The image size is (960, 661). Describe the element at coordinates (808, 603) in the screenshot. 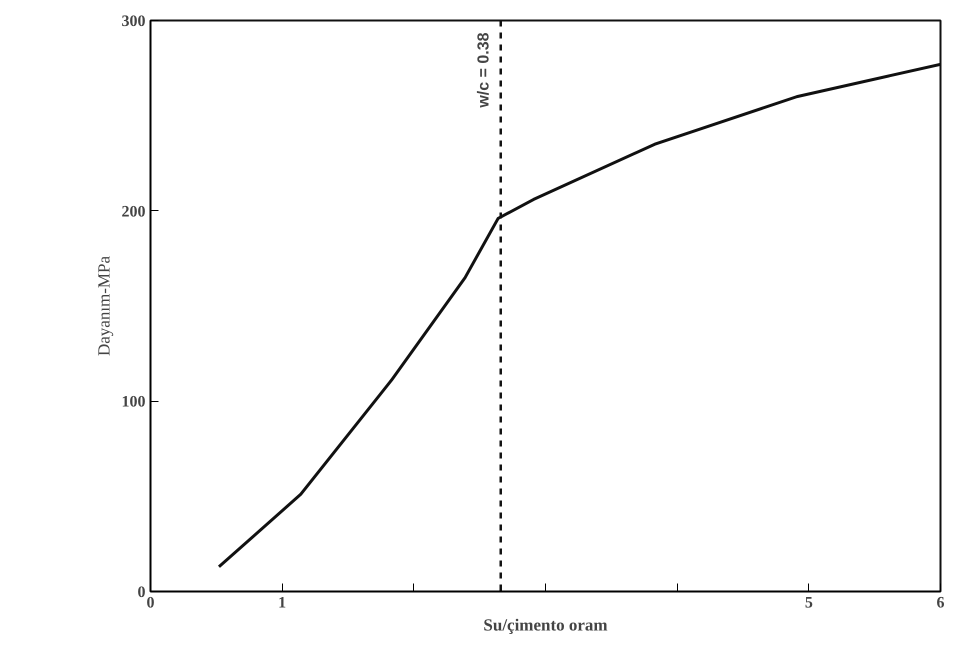

I see `x-tick-label: 5` at that location.